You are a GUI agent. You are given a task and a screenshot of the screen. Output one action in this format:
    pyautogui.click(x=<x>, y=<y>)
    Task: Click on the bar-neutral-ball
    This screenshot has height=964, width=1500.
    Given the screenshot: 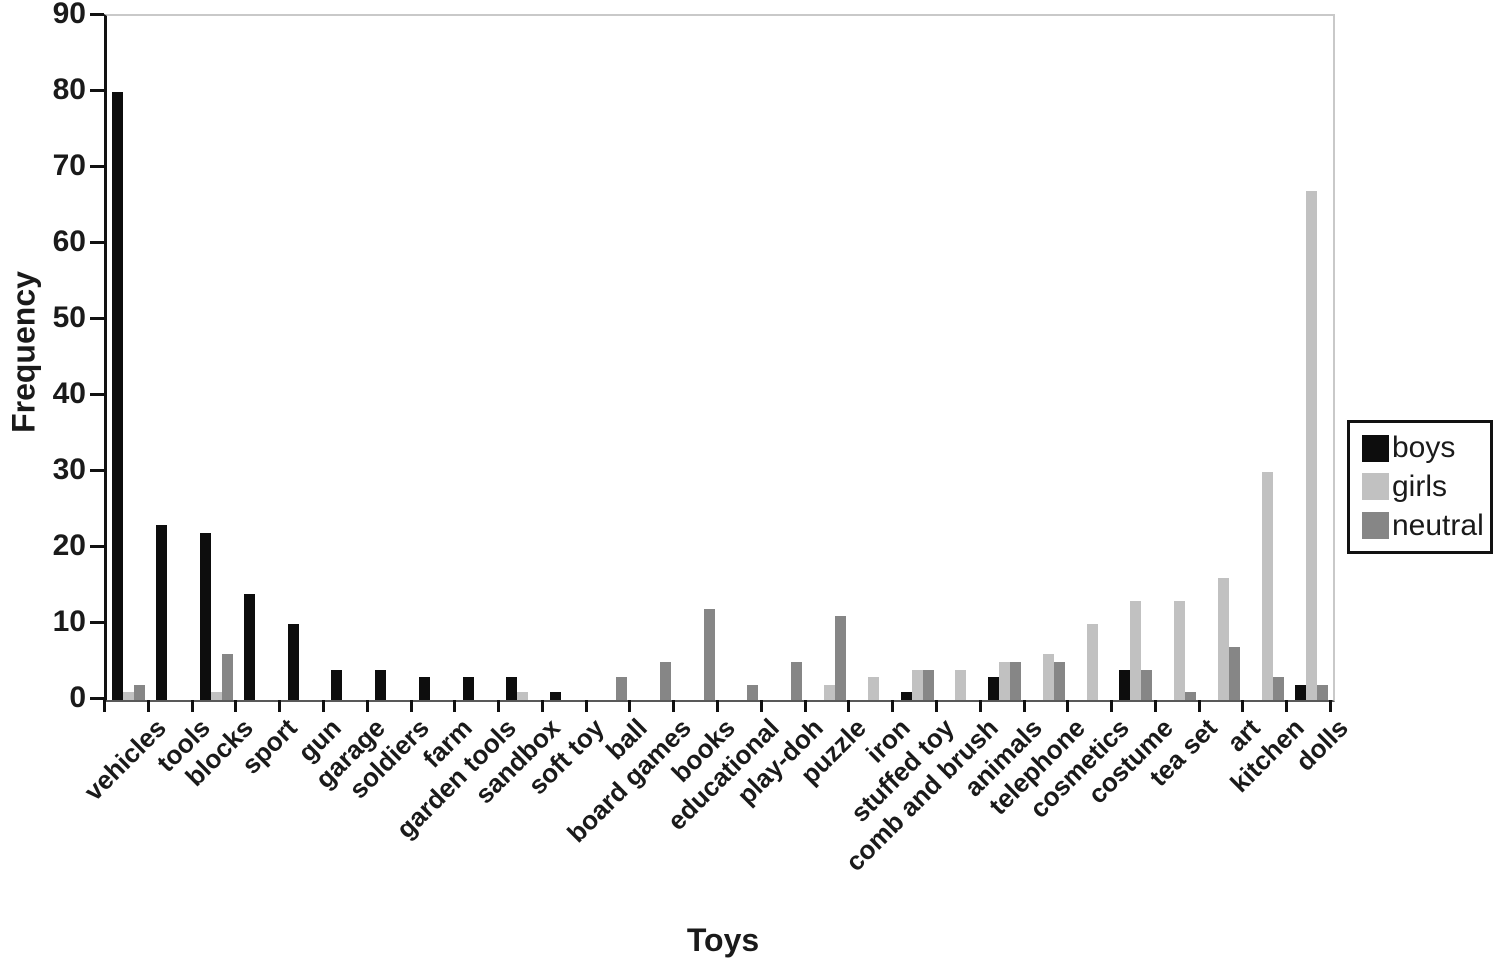 What is the action you would take?
    pyautogui.click(x=622, y=688)
    